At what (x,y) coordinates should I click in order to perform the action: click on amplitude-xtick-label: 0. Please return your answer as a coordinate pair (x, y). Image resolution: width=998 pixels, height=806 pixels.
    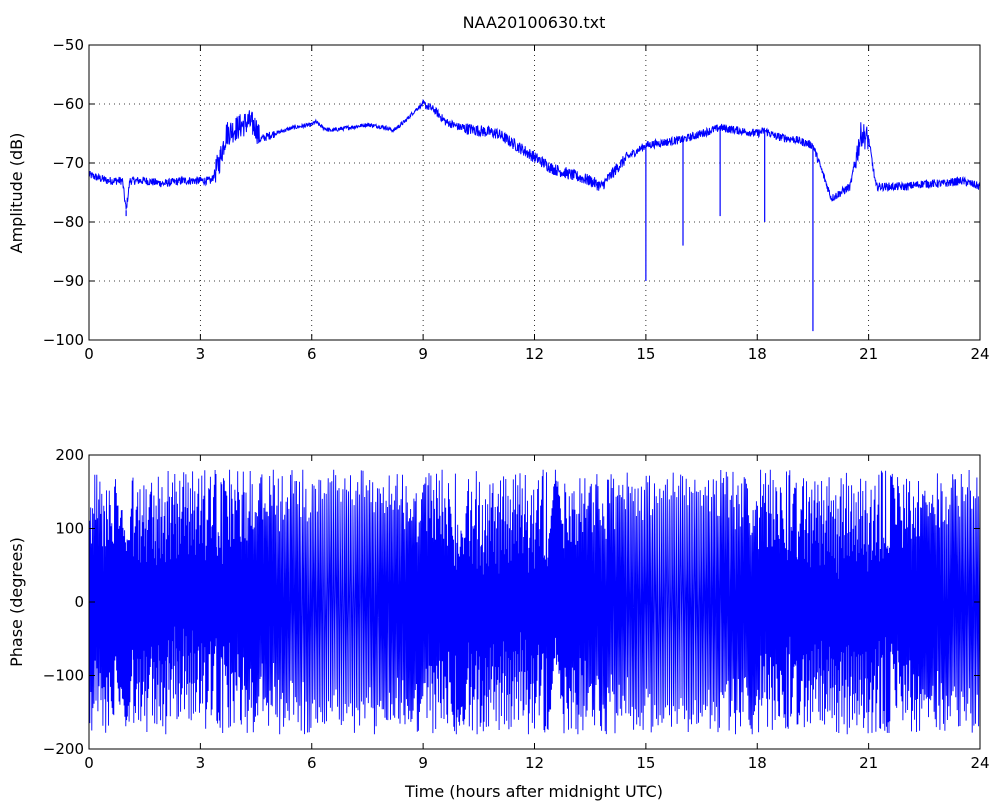
    Looking at the image, I should click on (89, 354).